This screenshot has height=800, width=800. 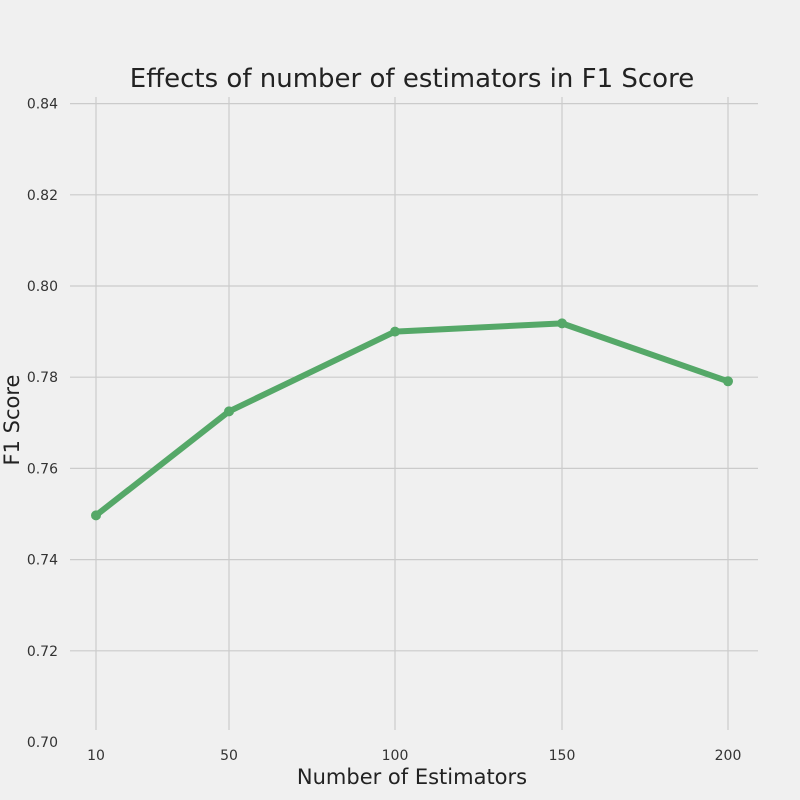 What do you see at coordinates (42, 105) in the screenshot?
I see `y-tick-label: 0.84` at bounding box center [42, 105].